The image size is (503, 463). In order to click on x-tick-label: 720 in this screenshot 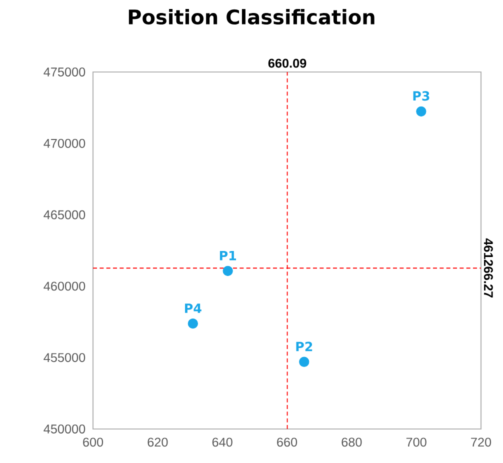, I will do `click(481, 442)`.